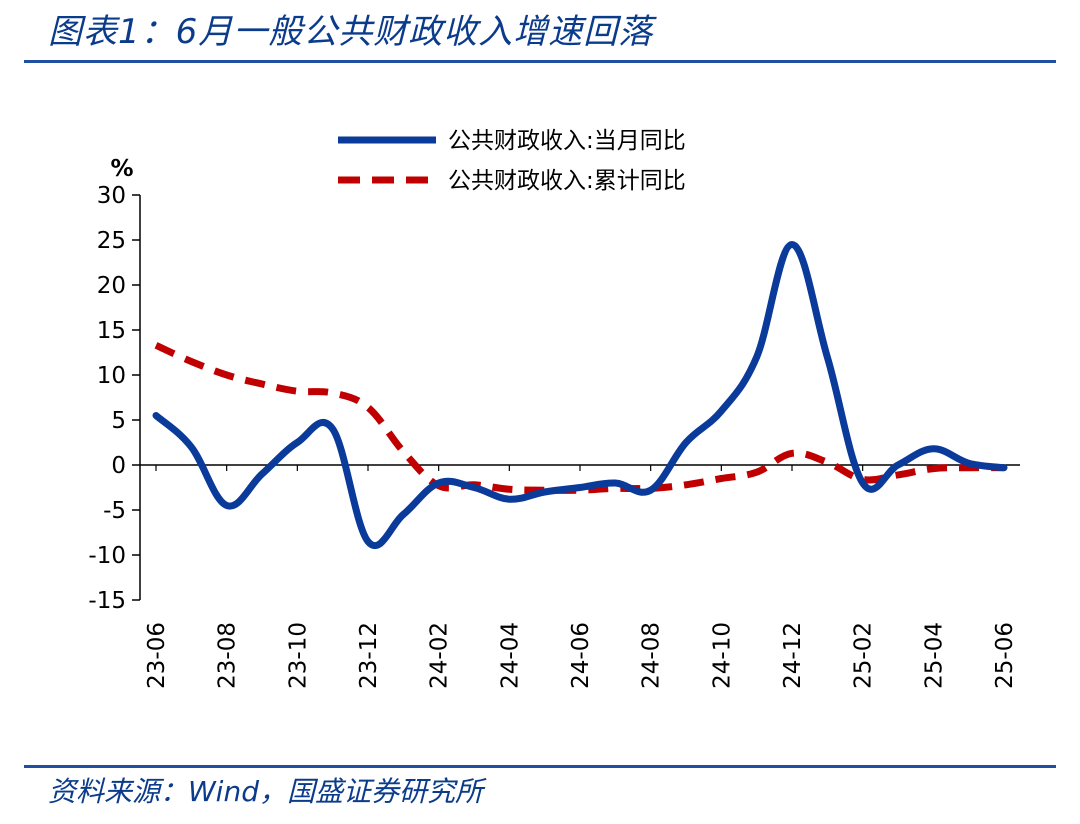  What do you see at coordinates (265, 791) in the screenshot?
I see `source-note: 资料来源：Wind，国盛证券研究所` at bounding box center [265, 791].